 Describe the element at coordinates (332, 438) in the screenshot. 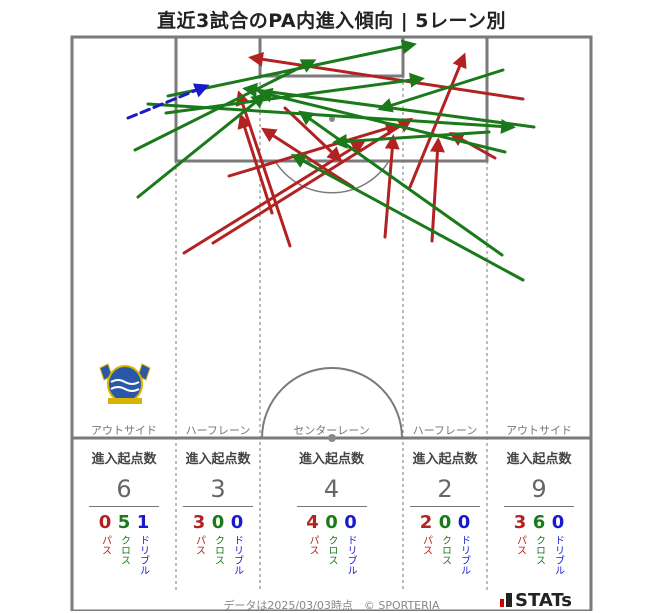

I see `center-spot` at that location.